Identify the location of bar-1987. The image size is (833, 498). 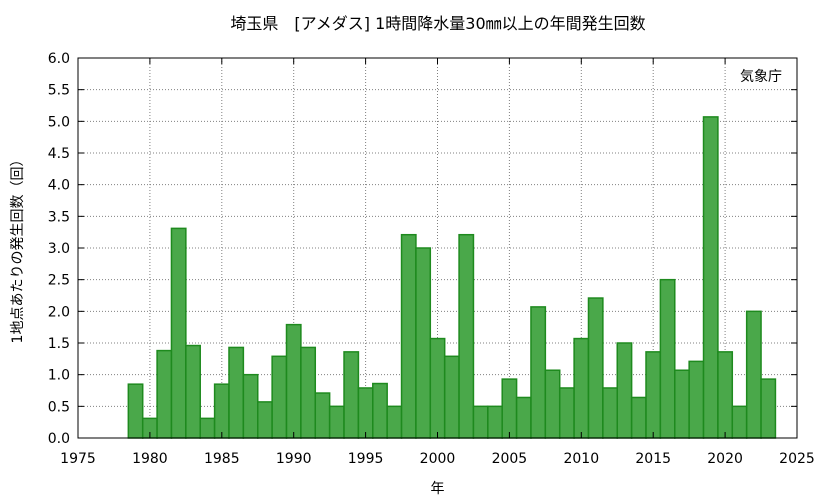
(250, 406).